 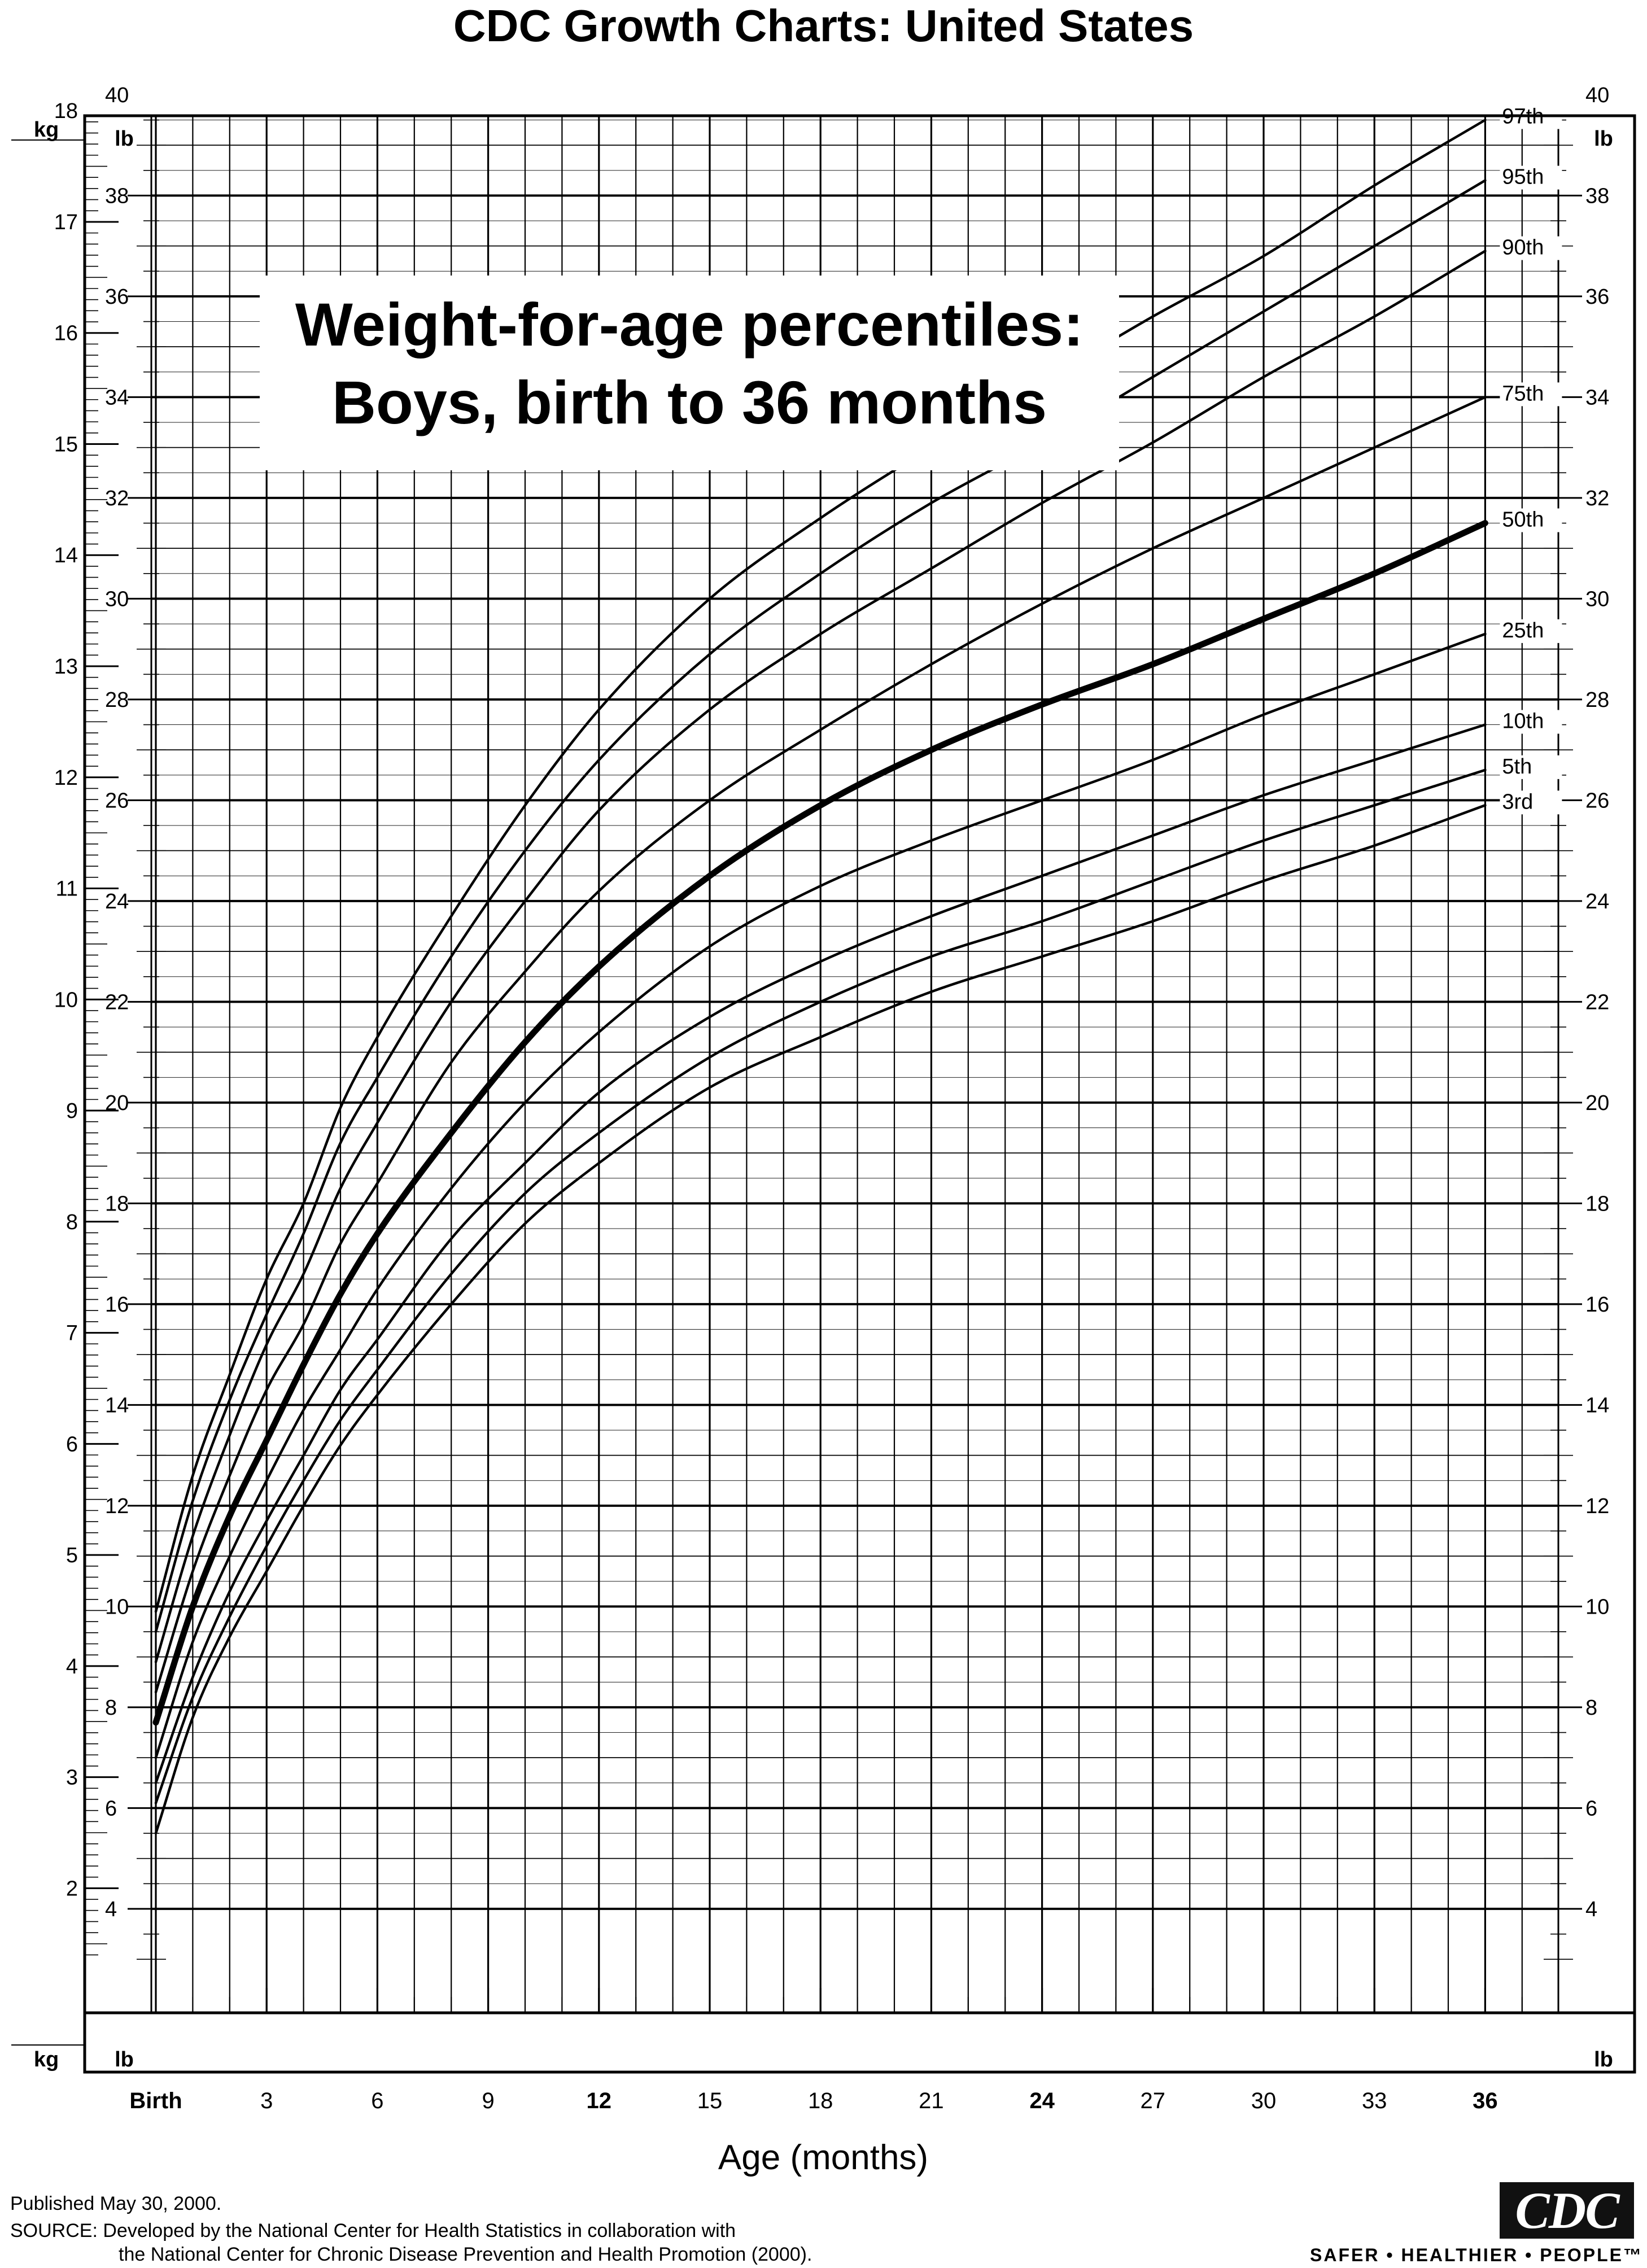 I want to click on cdc-logo-text: CDC, so click(x=1567, y=2210).